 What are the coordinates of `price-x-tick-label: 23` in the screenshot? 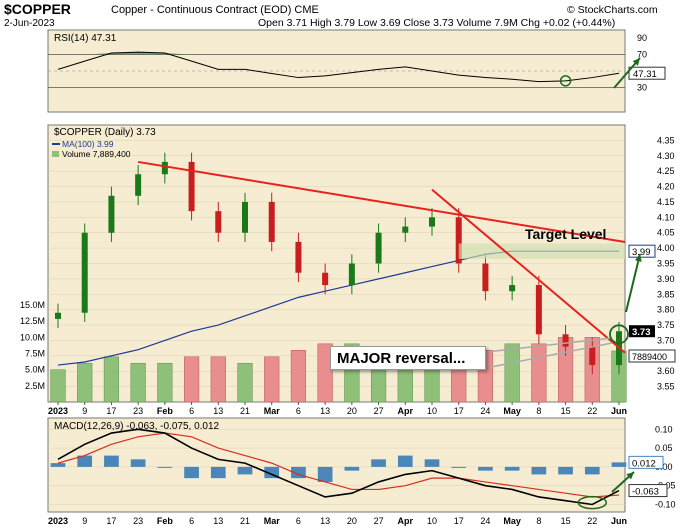 It's located at (138, 411).